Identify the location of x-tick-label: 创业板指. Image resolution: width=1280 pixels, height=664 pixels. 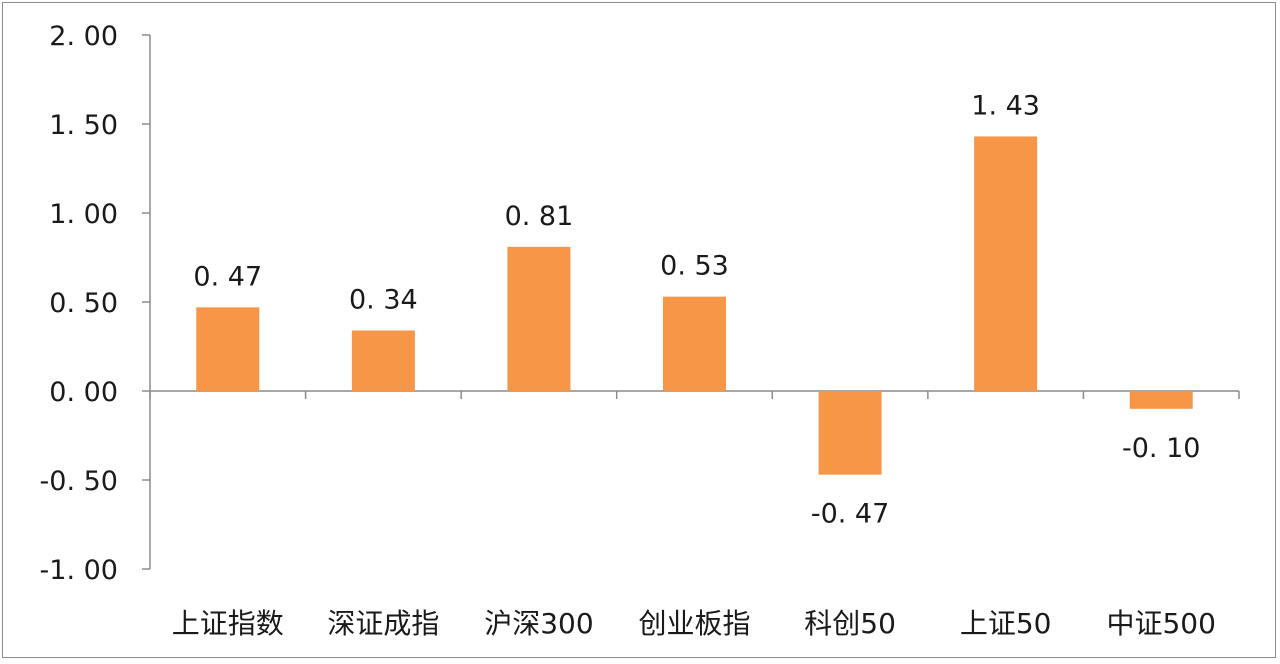
(694, 623).